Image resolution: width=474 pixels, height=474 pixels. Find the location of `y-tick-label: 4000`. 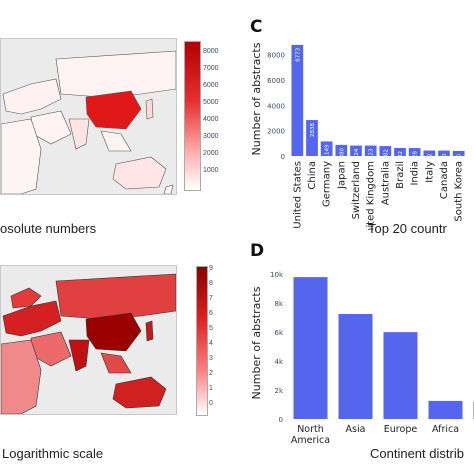

y-tick-label: 4000 is located at coordinates (276, 106).